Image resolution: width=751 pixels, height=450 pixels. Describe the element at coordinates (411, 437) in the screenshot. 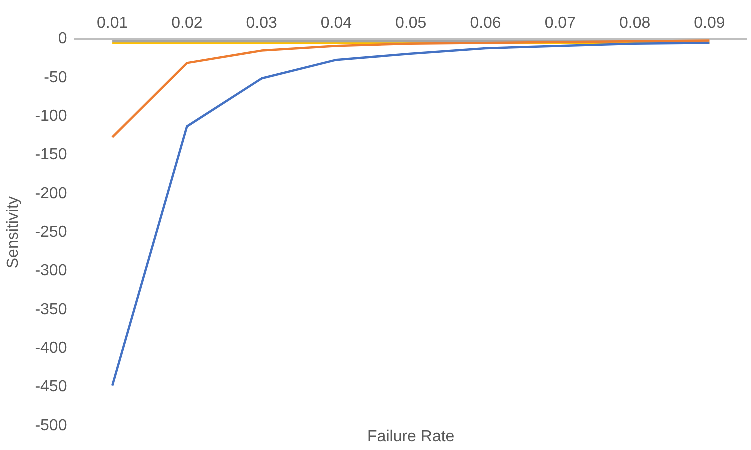

I see `x-axis-title: Failure Rate` at that location.